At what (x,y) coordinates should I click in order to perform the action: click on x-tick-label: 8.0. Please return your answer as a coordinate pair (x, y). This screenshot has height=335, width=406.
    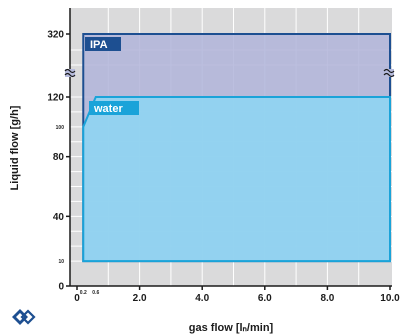
    Looking at the image, I should click on (327, 298).